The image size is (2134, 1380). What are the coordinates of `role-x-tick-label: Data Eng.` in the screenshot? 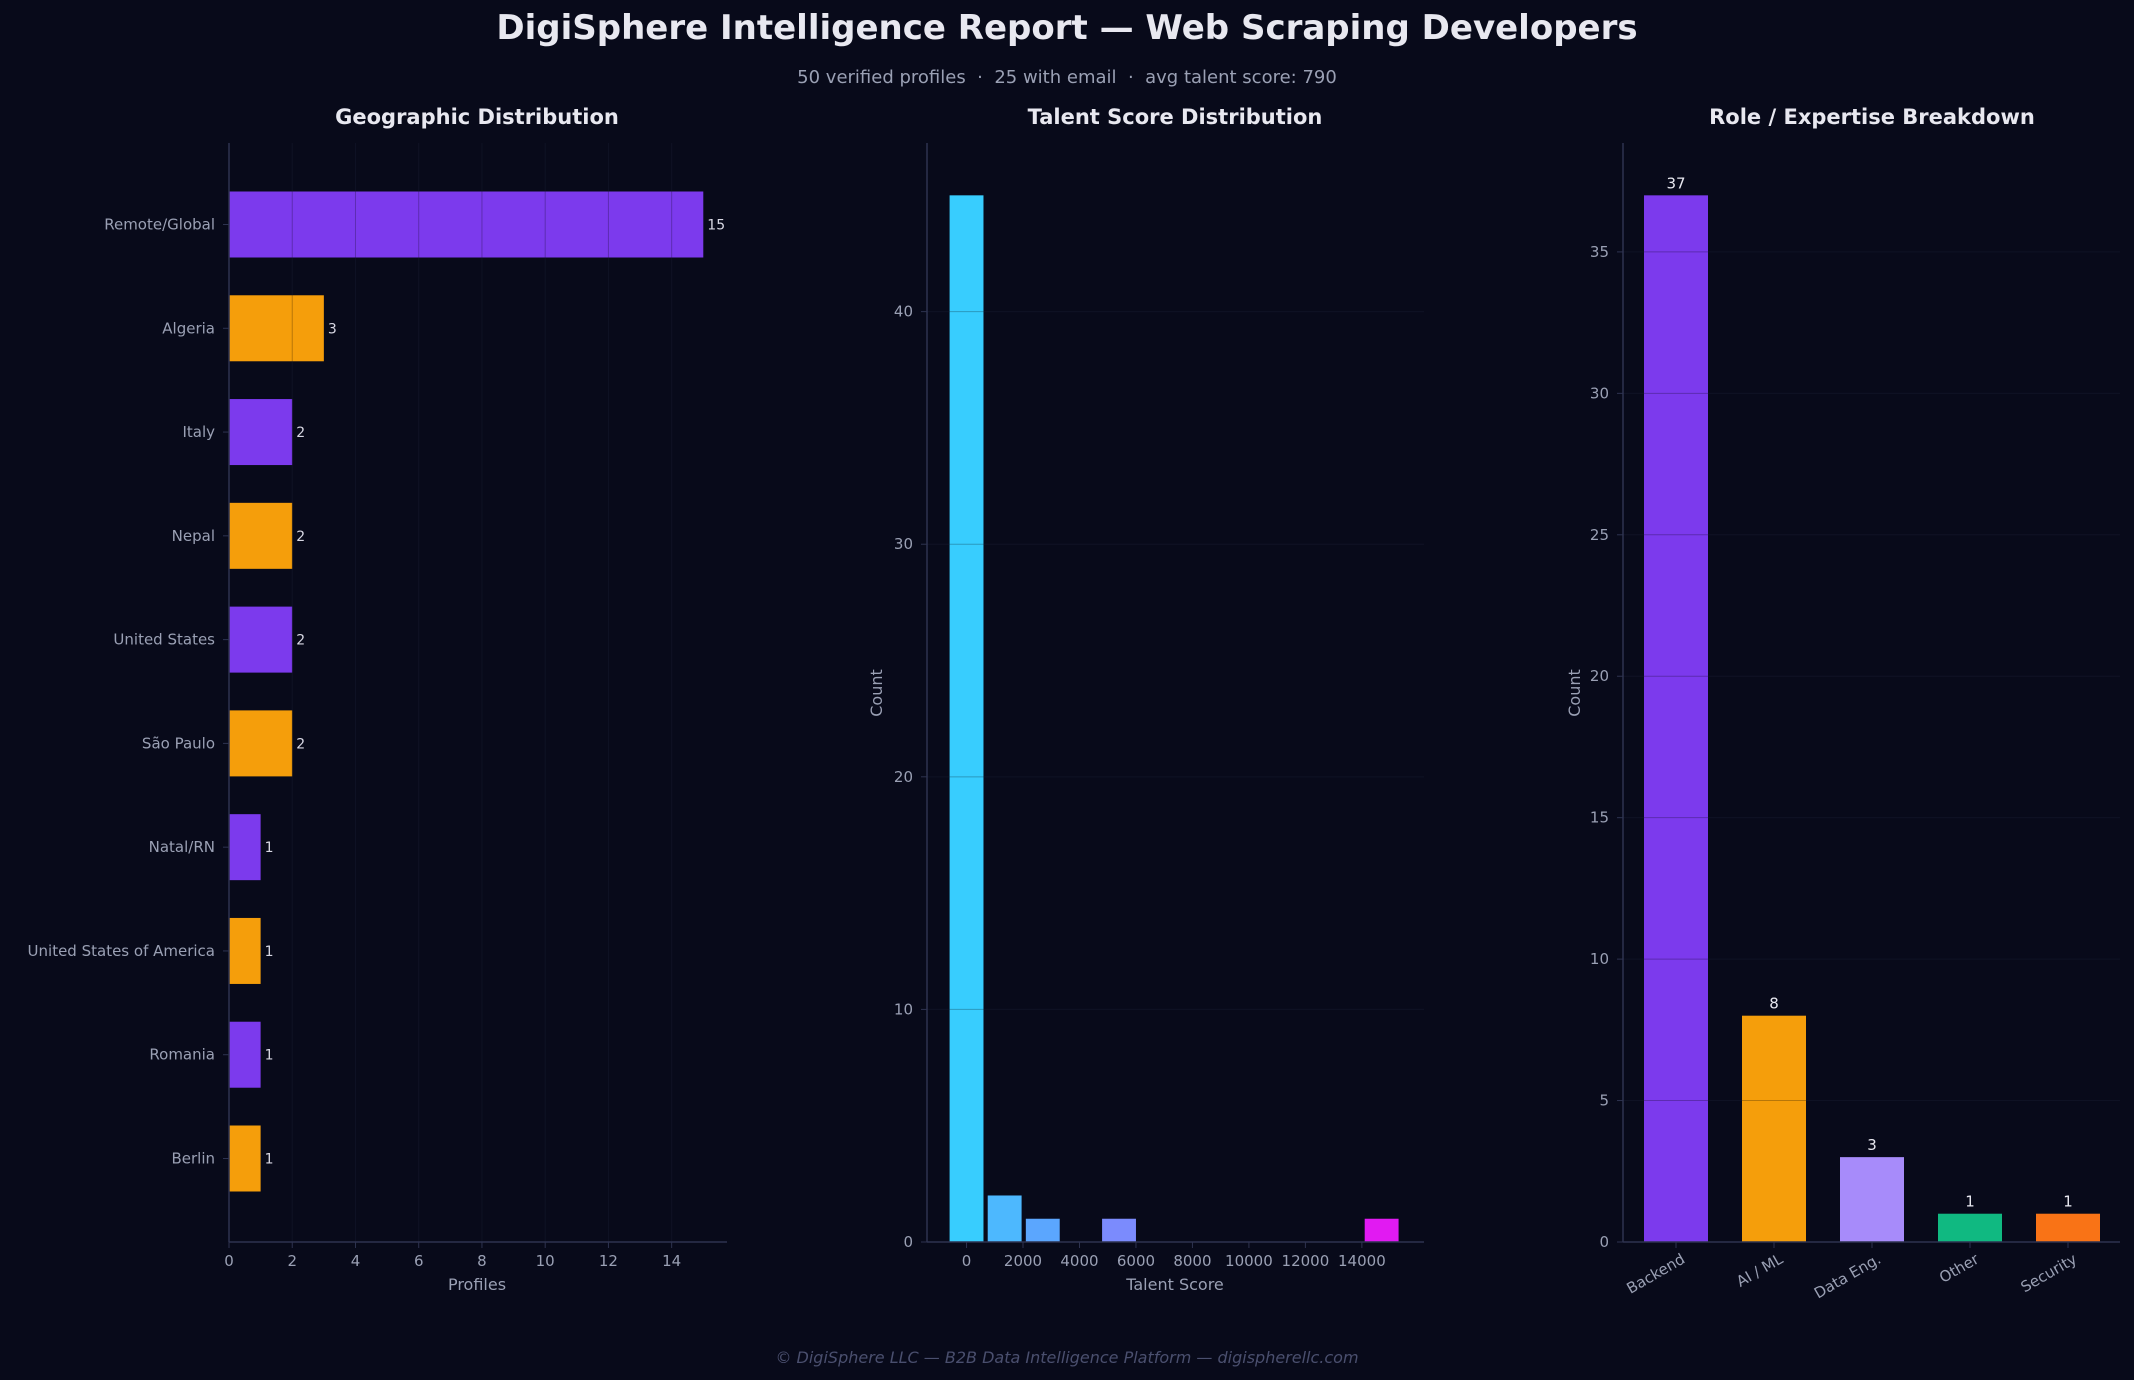 It's located at (1847, 1276).